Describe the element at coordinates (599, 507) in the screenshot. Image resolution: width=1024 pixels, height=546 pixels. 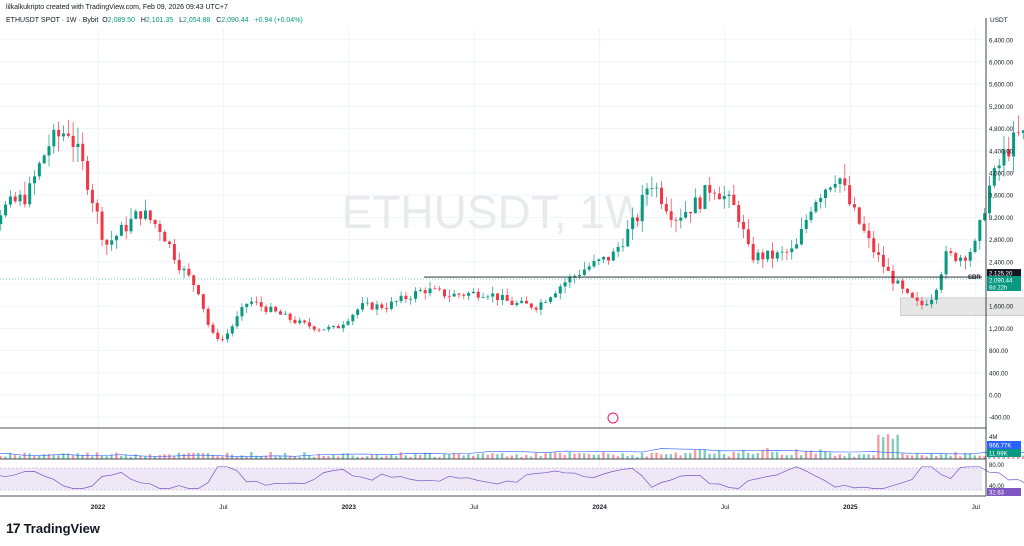
I see `time-tick-label: 2024` at that location.